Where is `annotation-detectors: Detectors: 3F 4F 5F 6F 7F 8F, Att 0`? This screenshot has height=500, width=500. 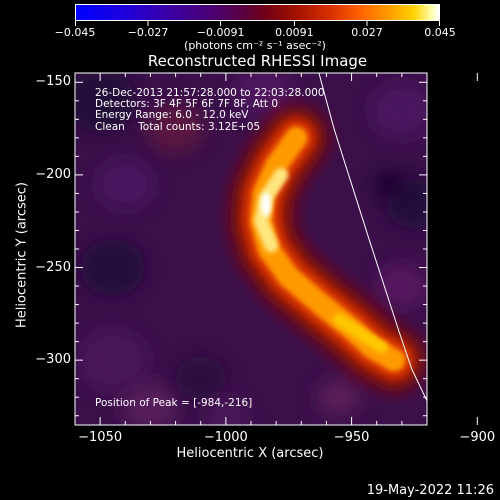 annotation-detectors: Detectors: 3F 4F 5F 6F 7F 8F, Att 0 is located at coordinates (187, 104).